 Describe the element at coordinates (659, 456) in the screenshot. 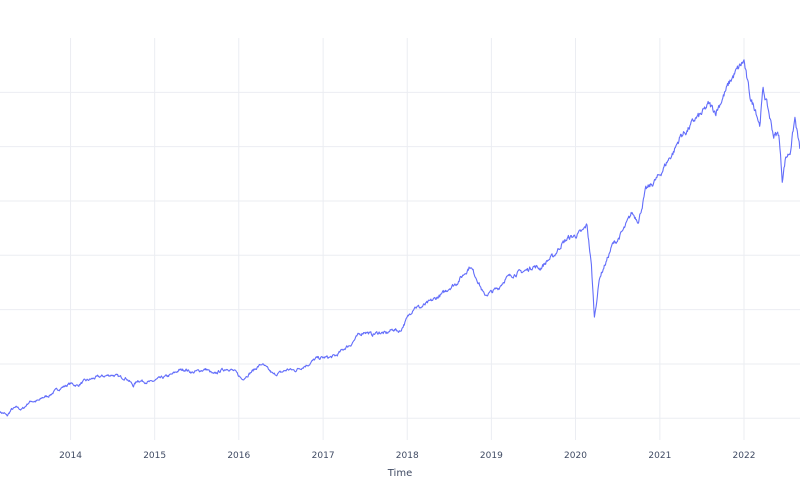

I see `x-tick-label: 2021` at that location.